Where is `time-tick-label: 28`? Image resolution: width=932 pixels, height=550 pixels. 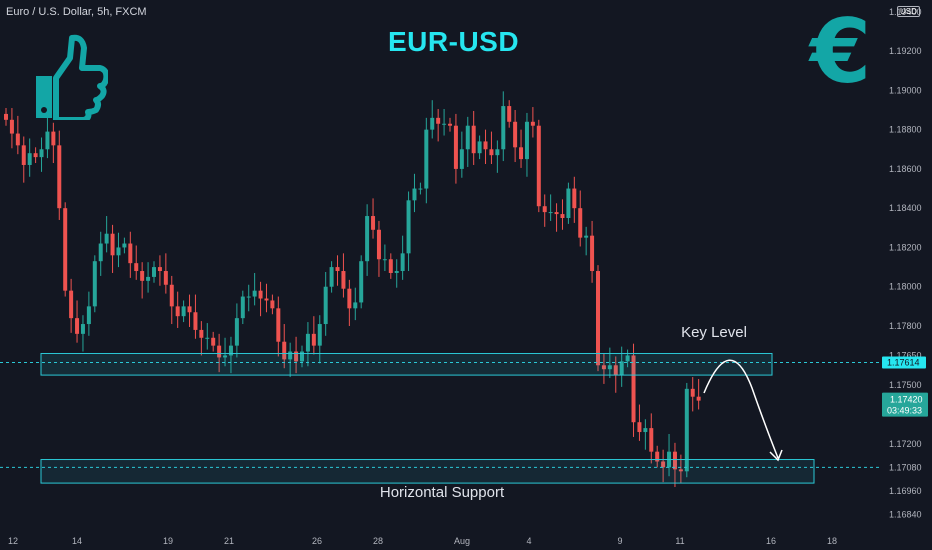 time-tick-label: 28 is located at coordinates (378, 541).